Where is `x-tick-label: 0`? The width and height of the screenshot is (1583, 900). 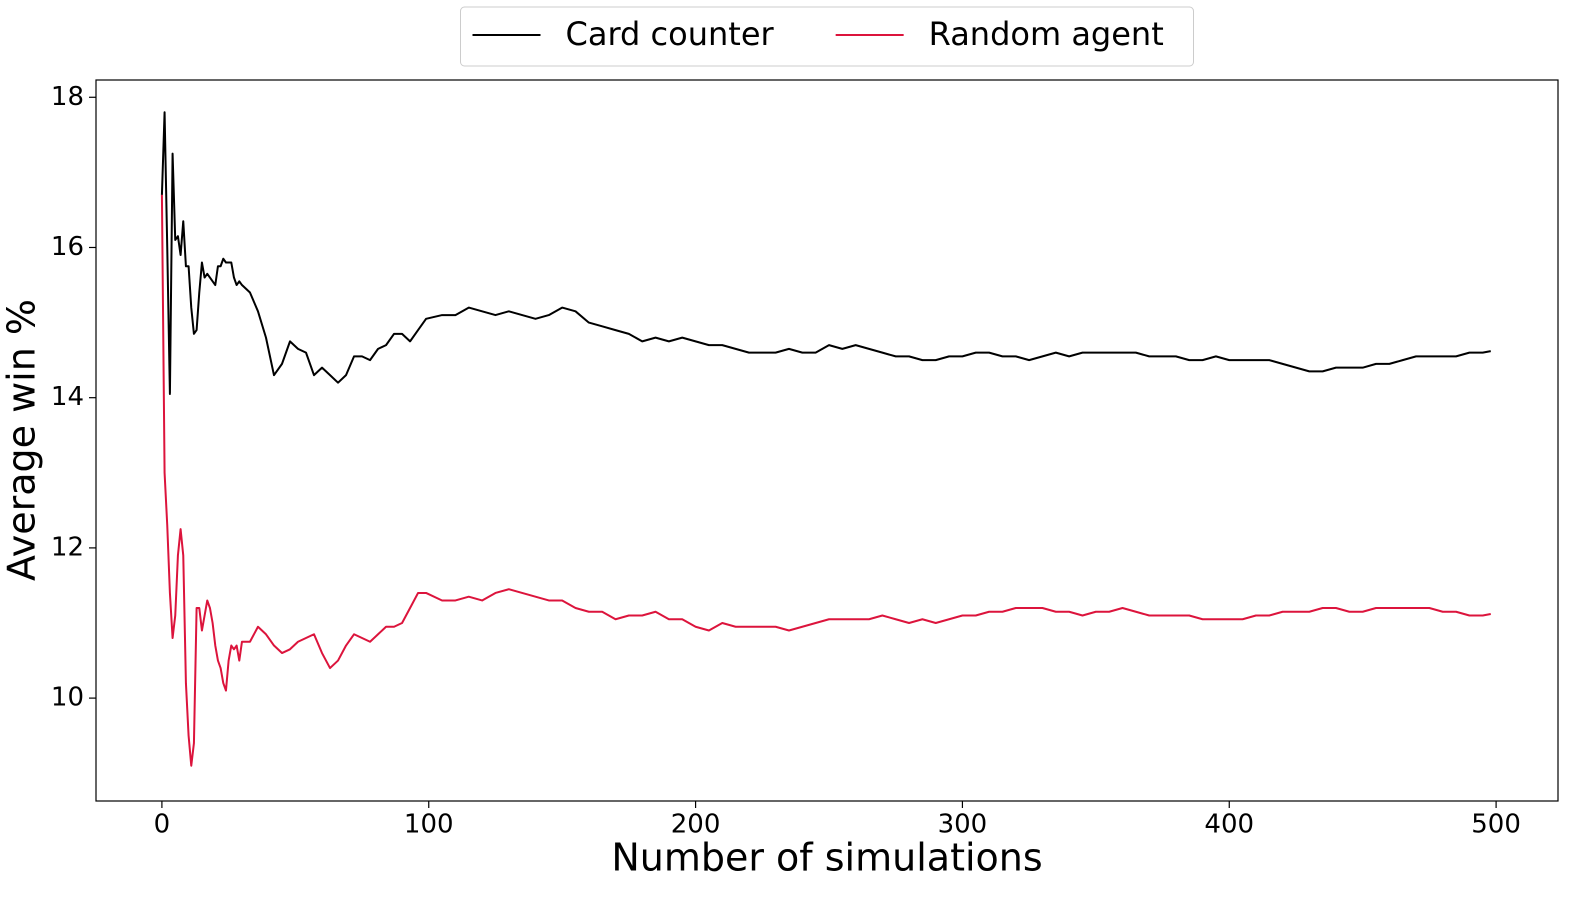
x-tick-label: 0 is located at coordinates (162, 825).